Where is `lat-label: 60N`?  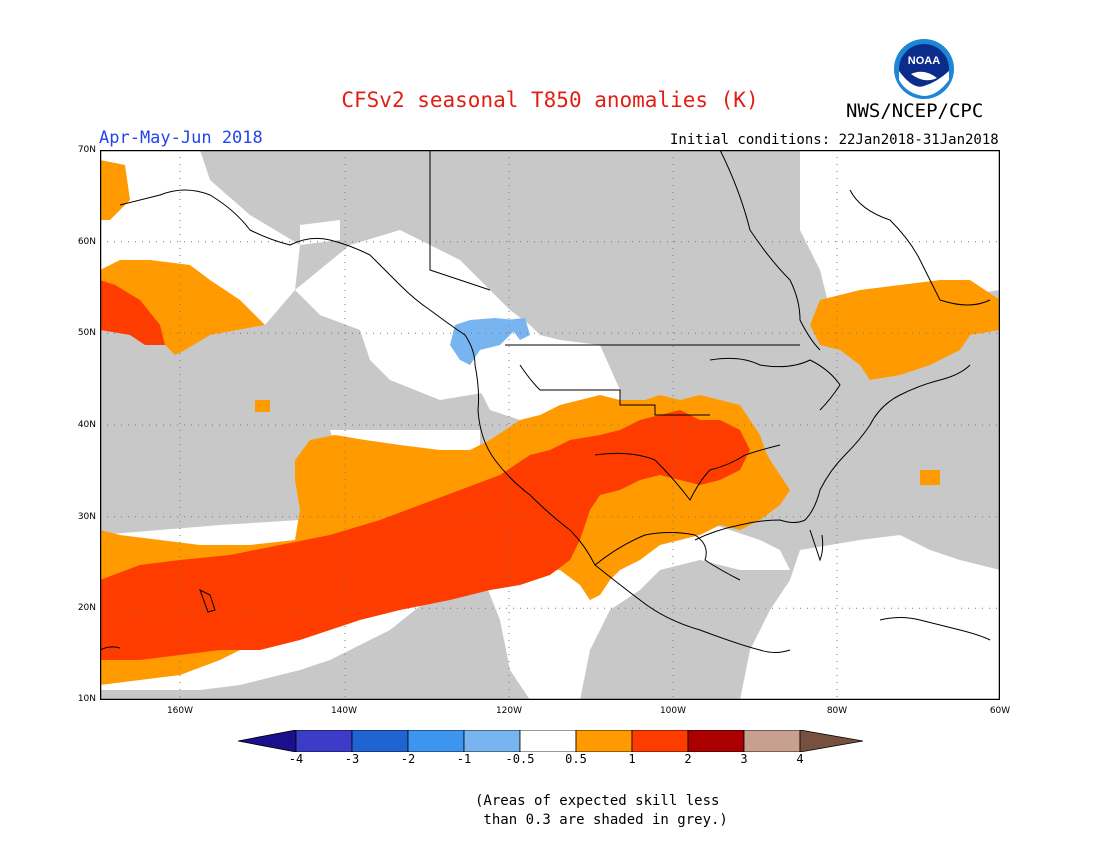 lat-label: 60N is located at coordinates (86, 242).